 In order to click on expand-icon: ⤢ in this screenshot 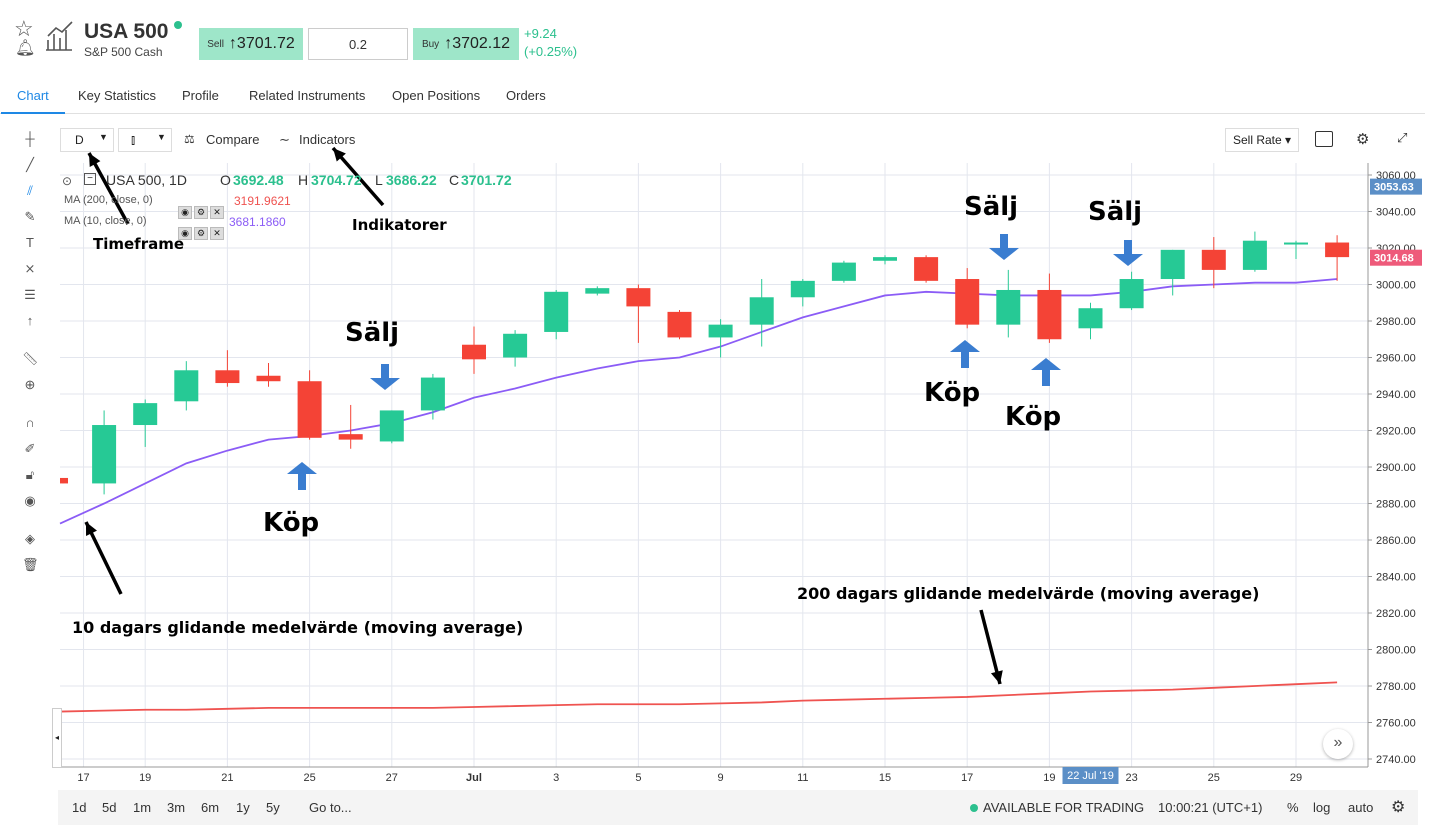, I will do `click(1402, 137)`.